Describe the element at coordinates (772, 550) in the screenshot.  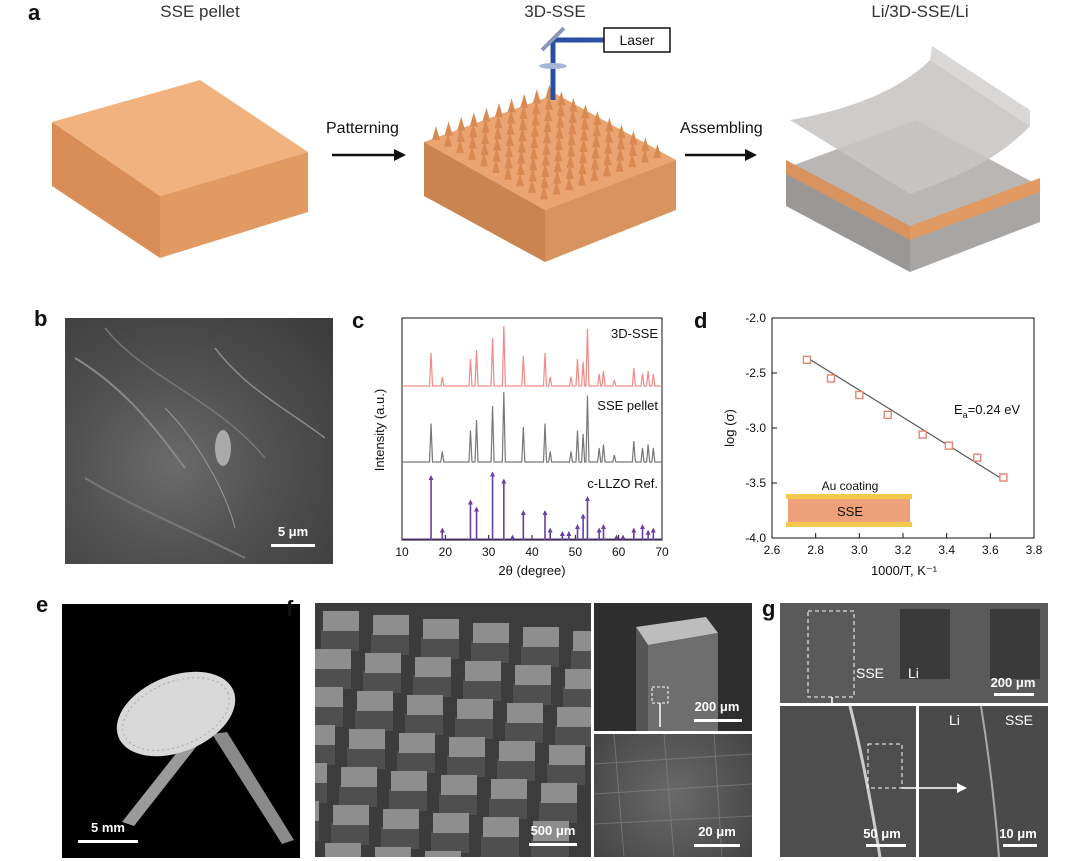
I see `arr-xtick-label: 2.6` at that location.